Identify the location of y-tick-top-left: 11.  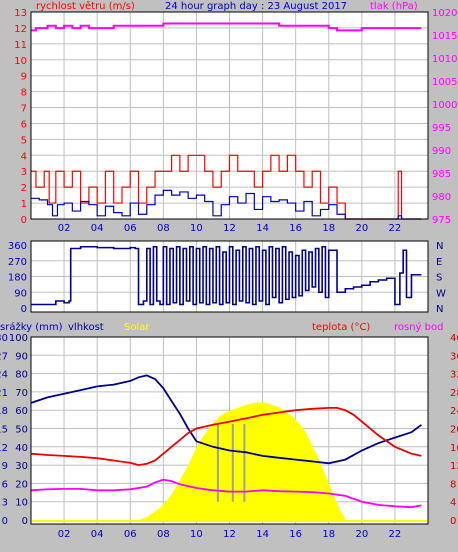
(20, 45).